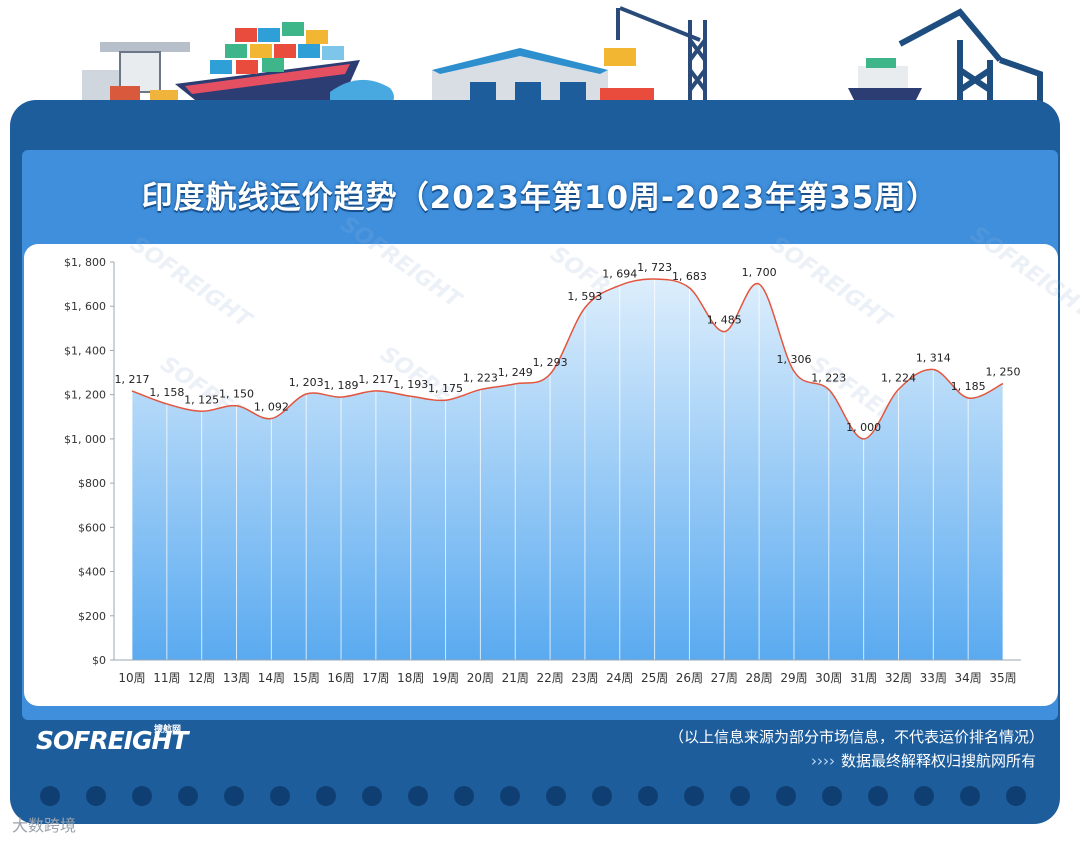 The height and width of the screenshot is (841, 1080). I want to click on rights-text: 数据最终解释权归搜航网所有, so click(938, 761).